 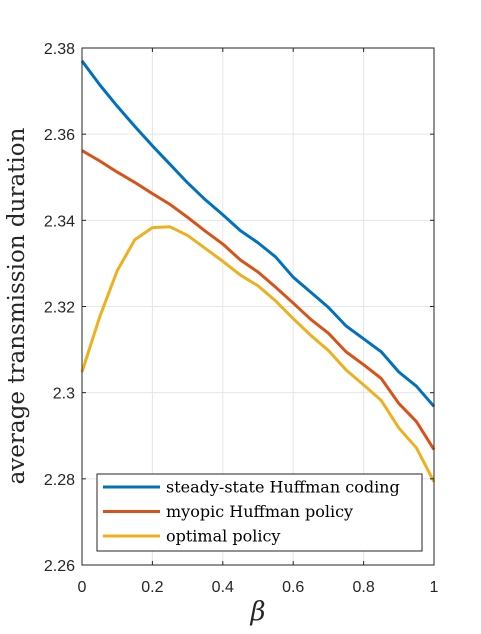 I want to click on y-tick-label: 2.36, so click(x=59, y=135).